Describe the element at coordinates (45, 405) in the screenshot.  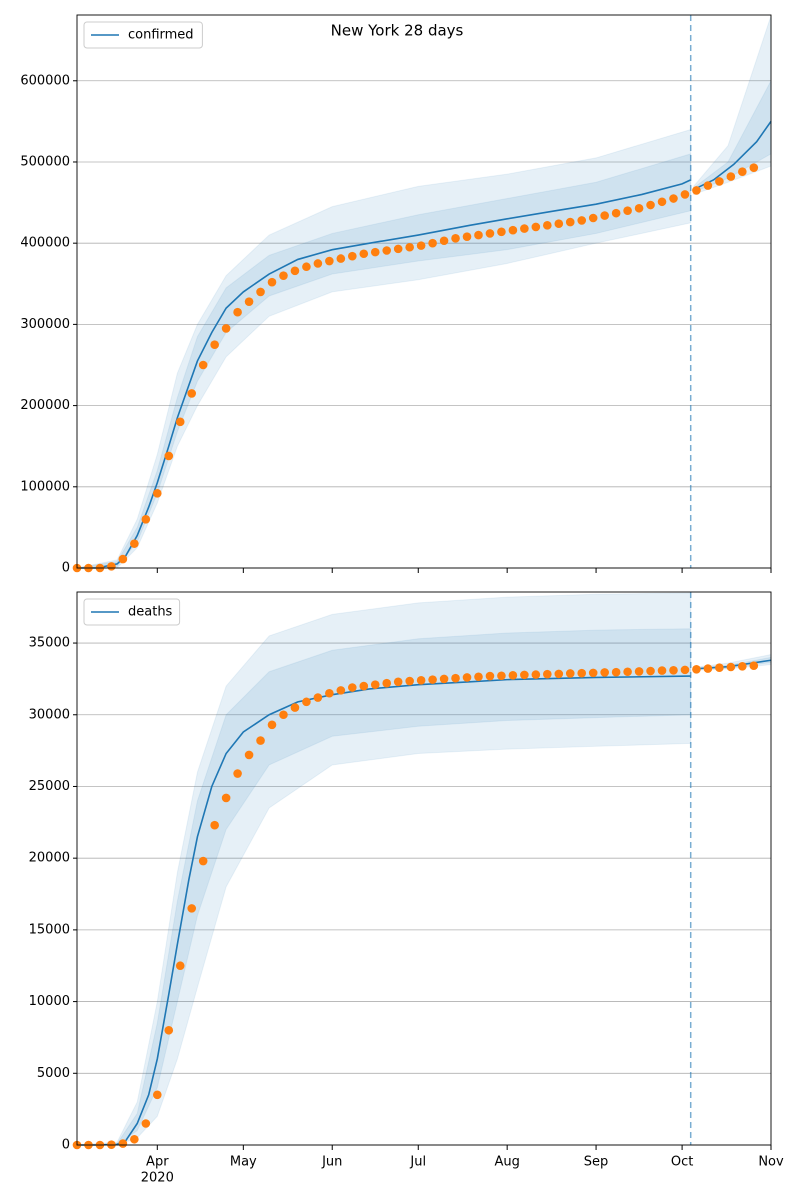
I see `y-tick-label: 200000` at that location.